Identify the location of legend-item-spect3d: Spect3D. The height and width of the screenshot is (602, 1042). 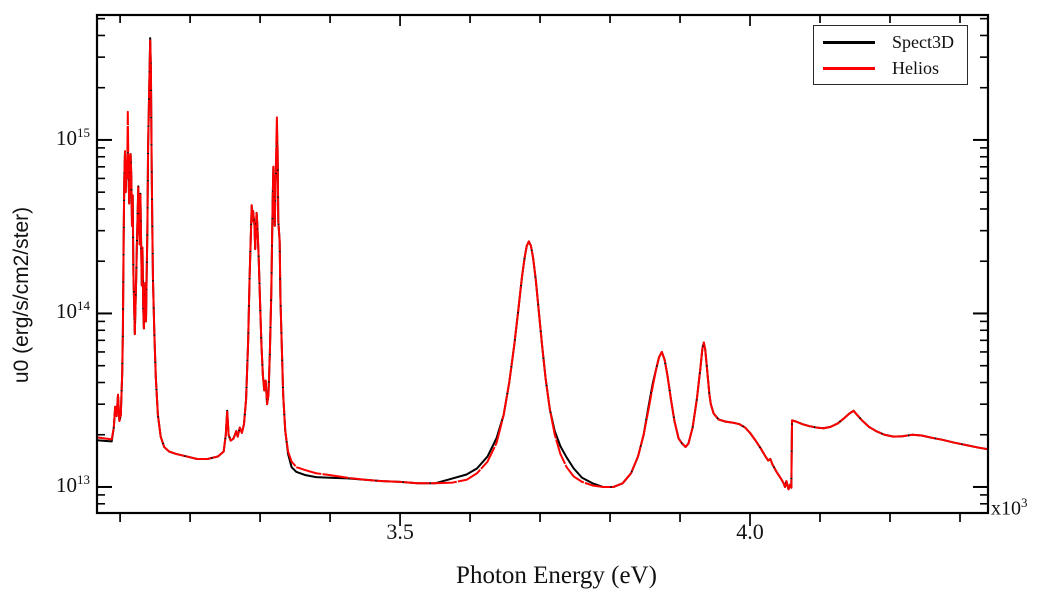
(890, 42).